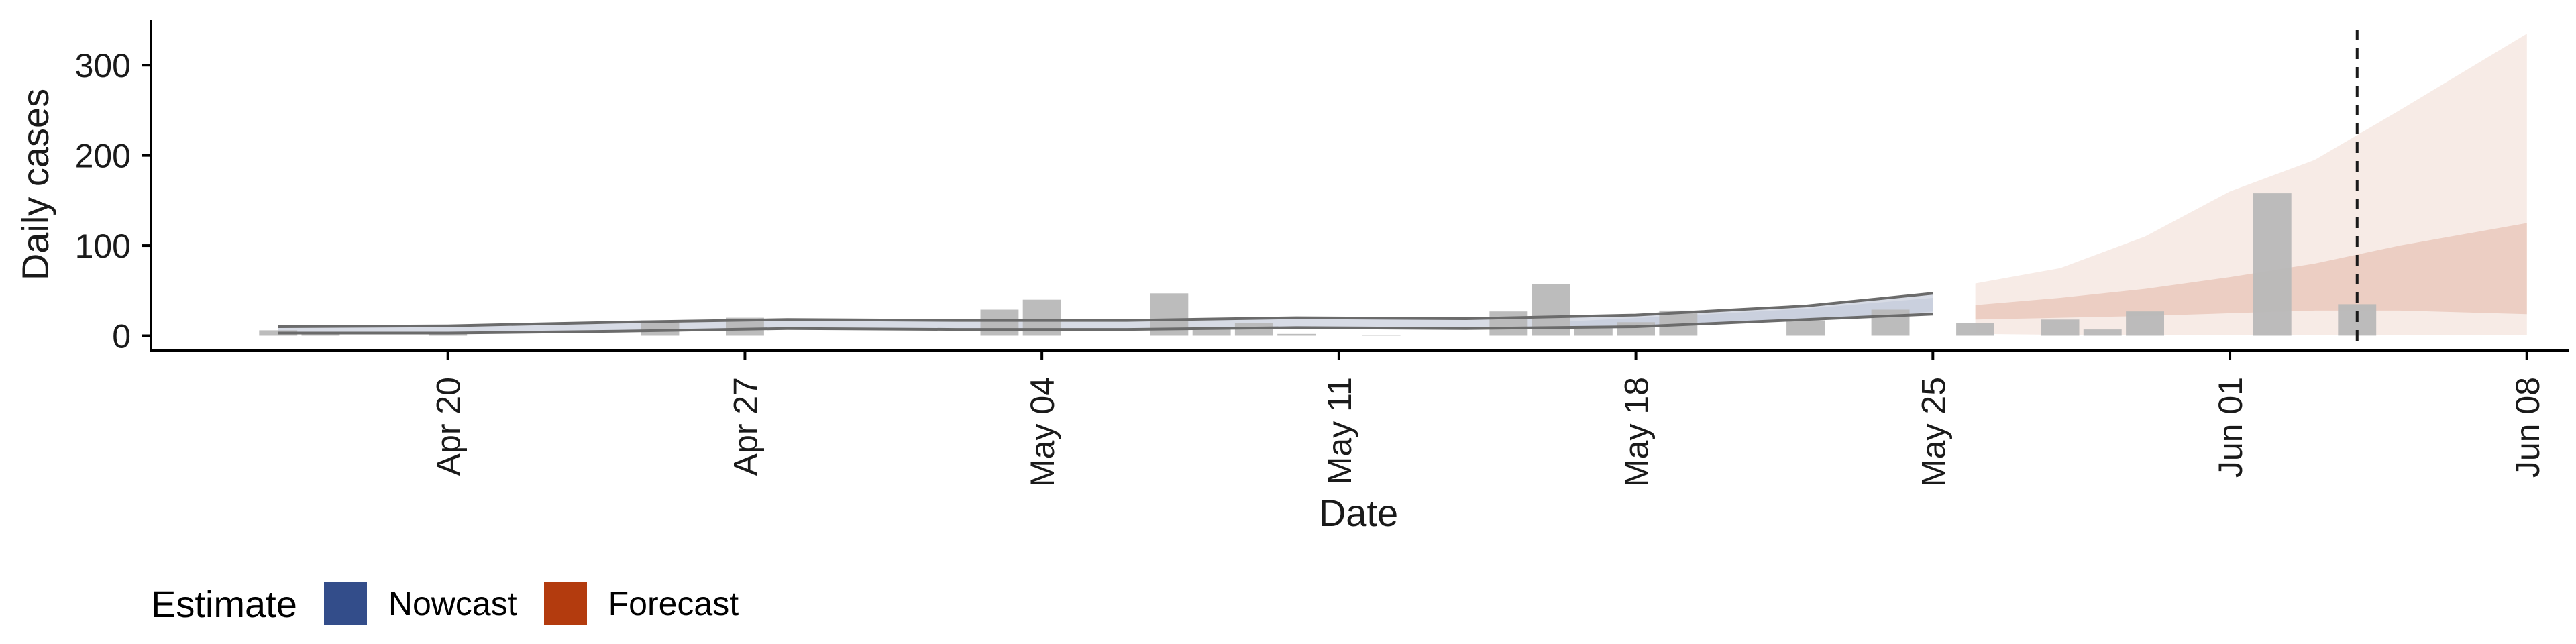  What do you see at coordinates (35, 184) in the screenshot?
I see `y-axis-title: Daily cases` at bounding box center [35, 184].